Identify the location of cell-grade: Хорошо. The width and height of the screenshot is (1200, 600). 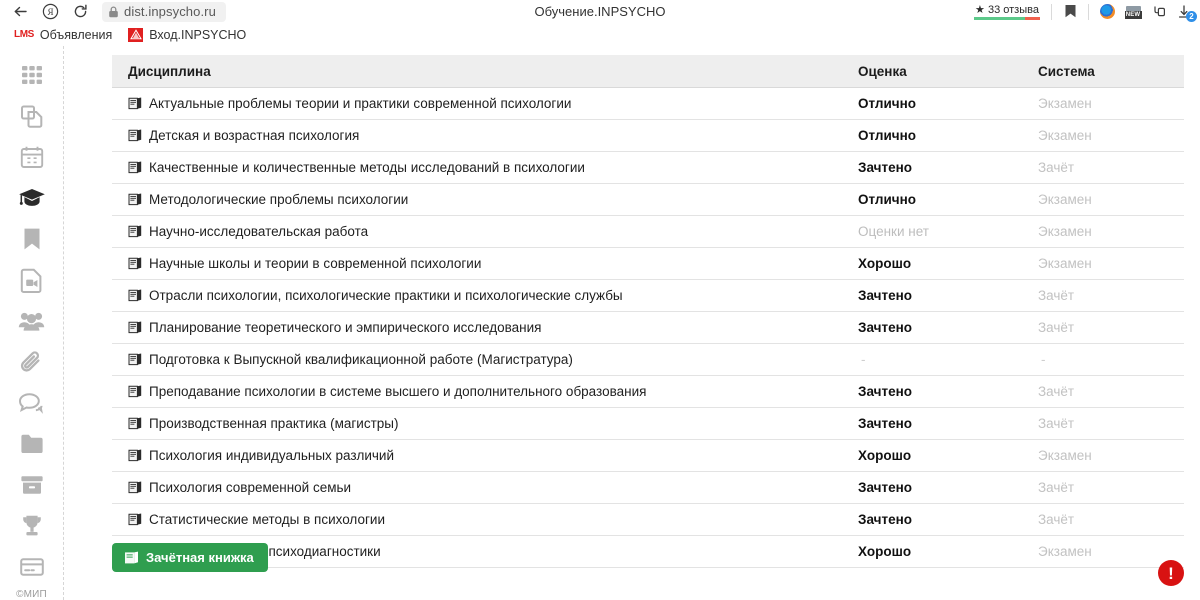
(932, 455).